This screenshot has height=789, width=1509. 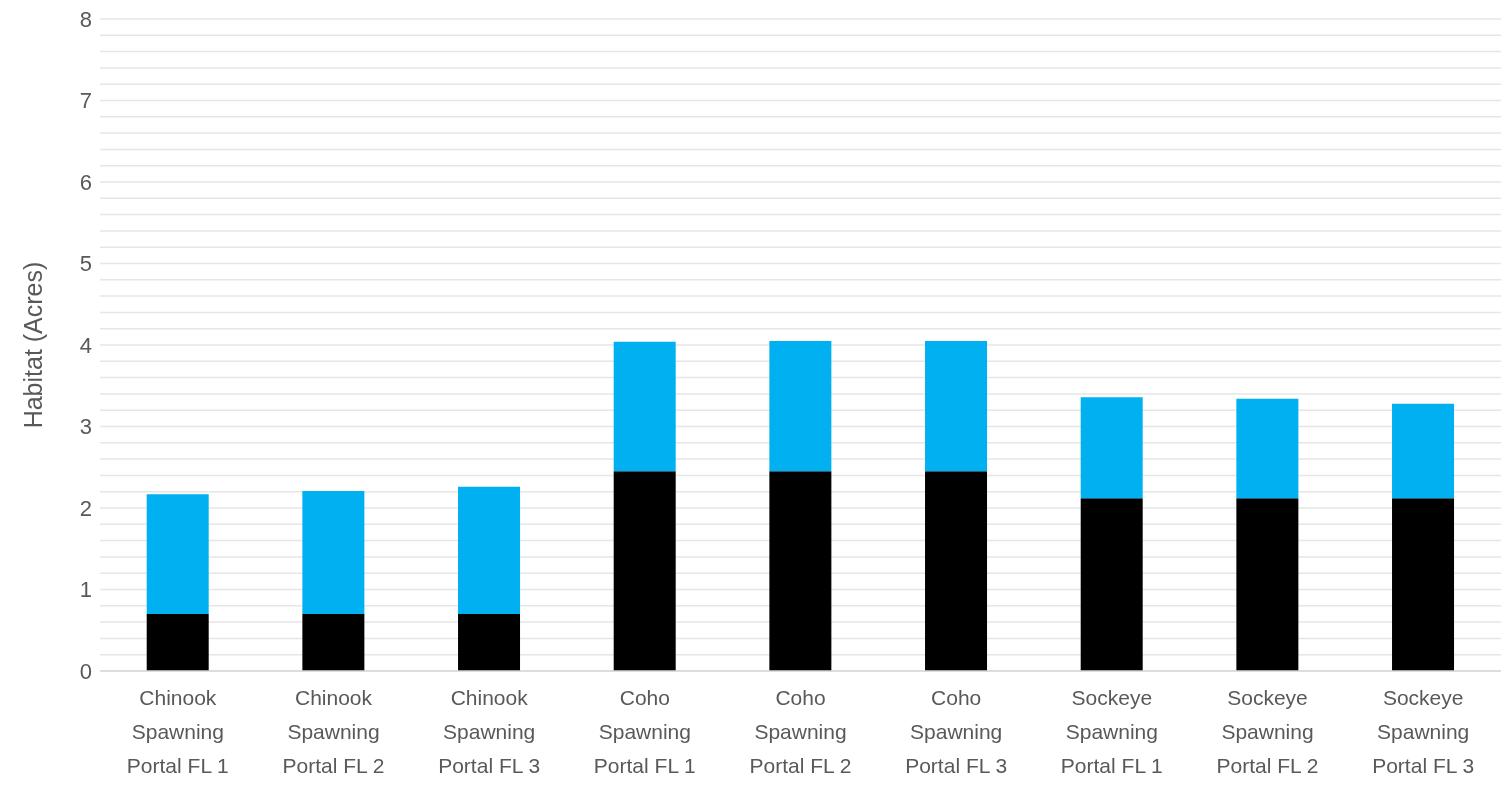 What do you see at coordinates (956, 731) in the screenshot?
I see `x-tick-label: Coho Spawning Portal FL 3` at bounding box center [956, 731].